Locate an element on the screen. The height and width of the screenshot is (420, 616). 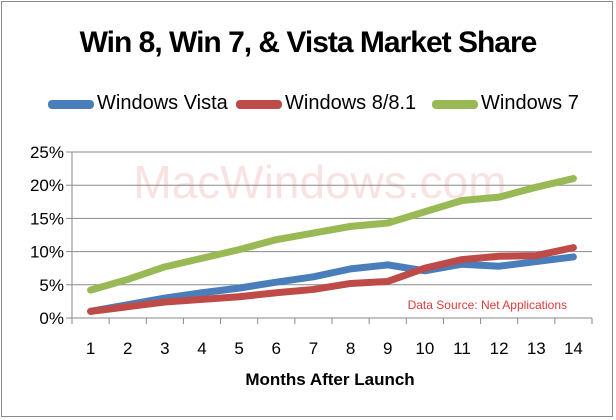
legend-swatch-vista is located at coordinates (71, 104).